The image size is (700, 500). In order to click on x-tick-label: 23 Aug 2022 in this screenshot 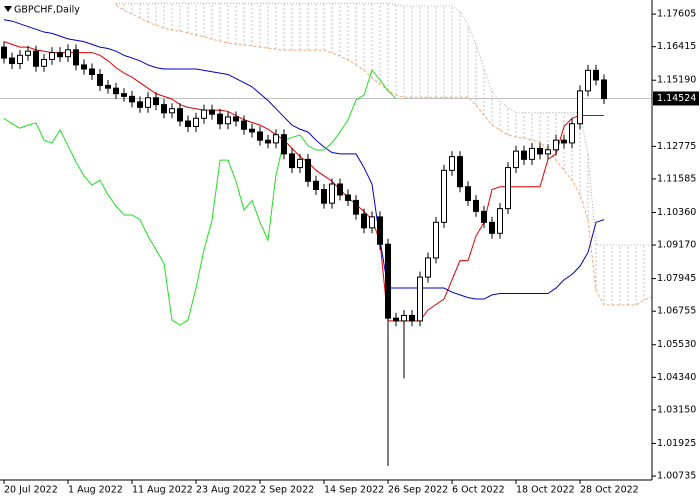, I will do `click(226, 490)`.